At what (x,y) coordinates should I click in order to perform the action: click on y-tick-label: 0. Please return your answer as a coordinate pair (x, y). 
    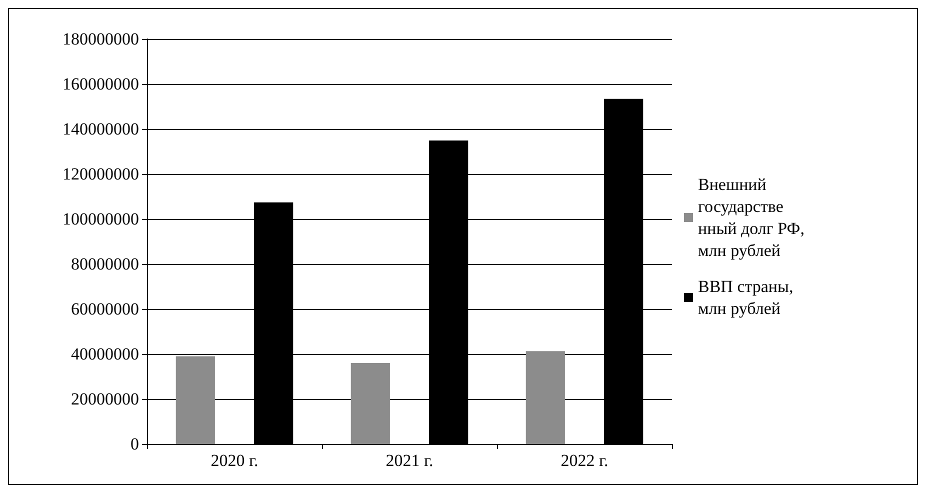
    Looking at the image, I should click on (134, 444).